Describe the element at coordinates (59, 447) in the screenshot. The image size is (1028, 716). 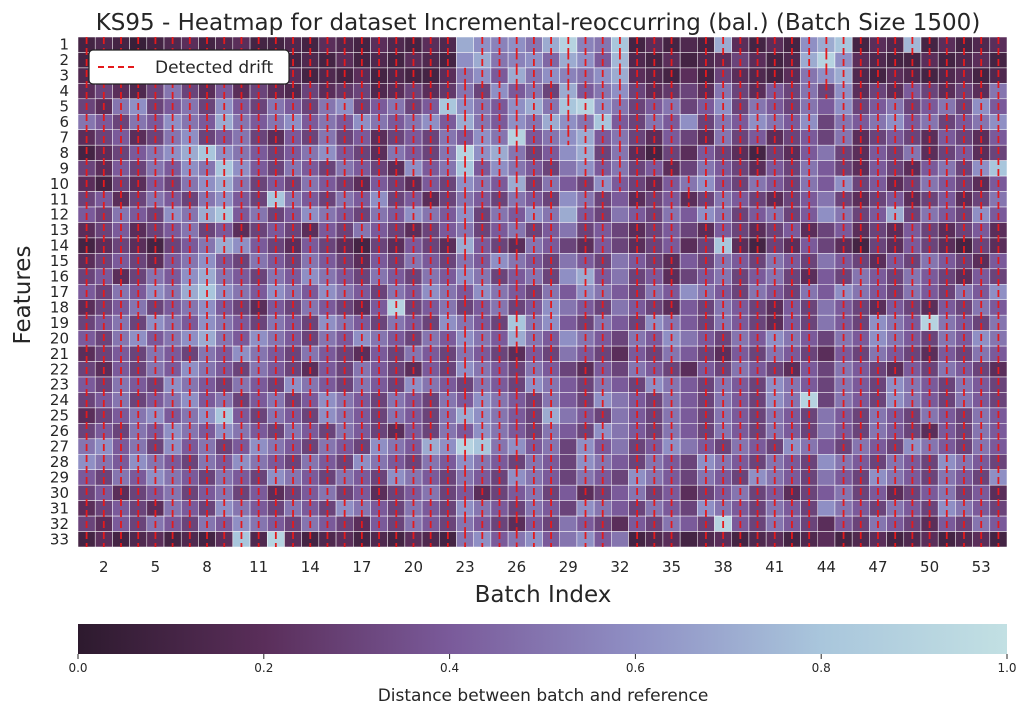
I see `y-tick-label: 27` at that location.